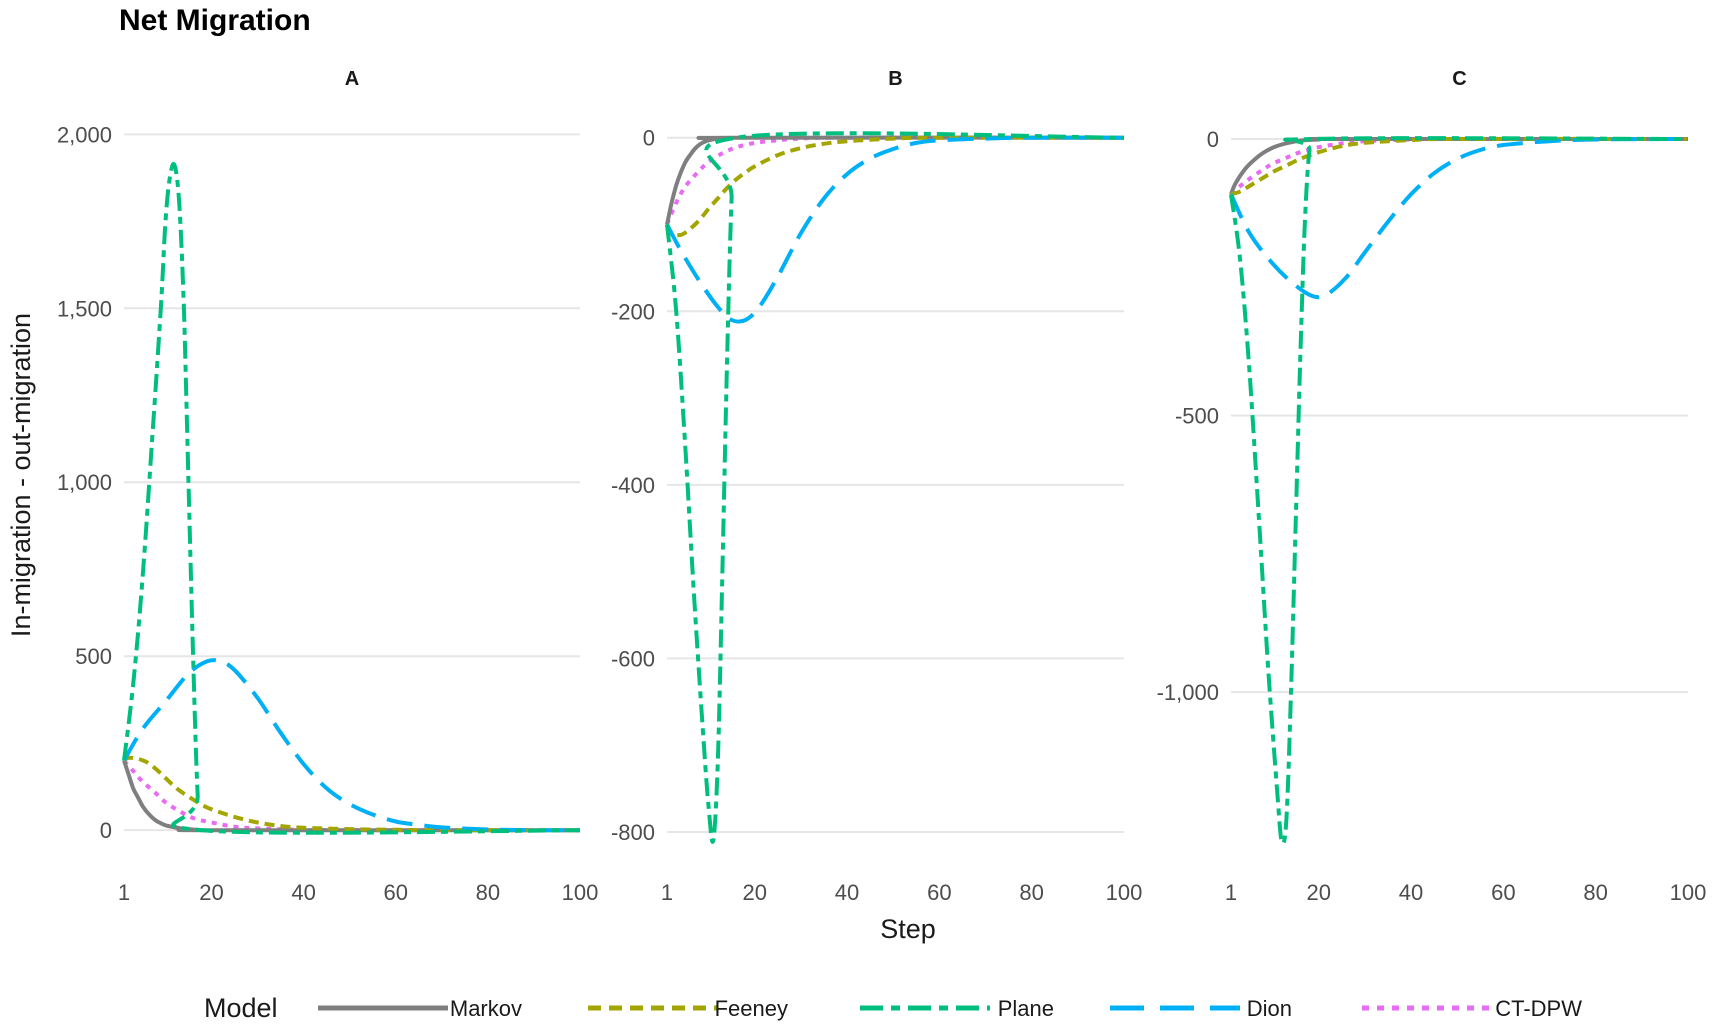 The image size is (1712, 1033). Describe the element at coordinates (21, 475) in the screenshot. I see `y-axis-title: In-migration - out-migration` at that location.